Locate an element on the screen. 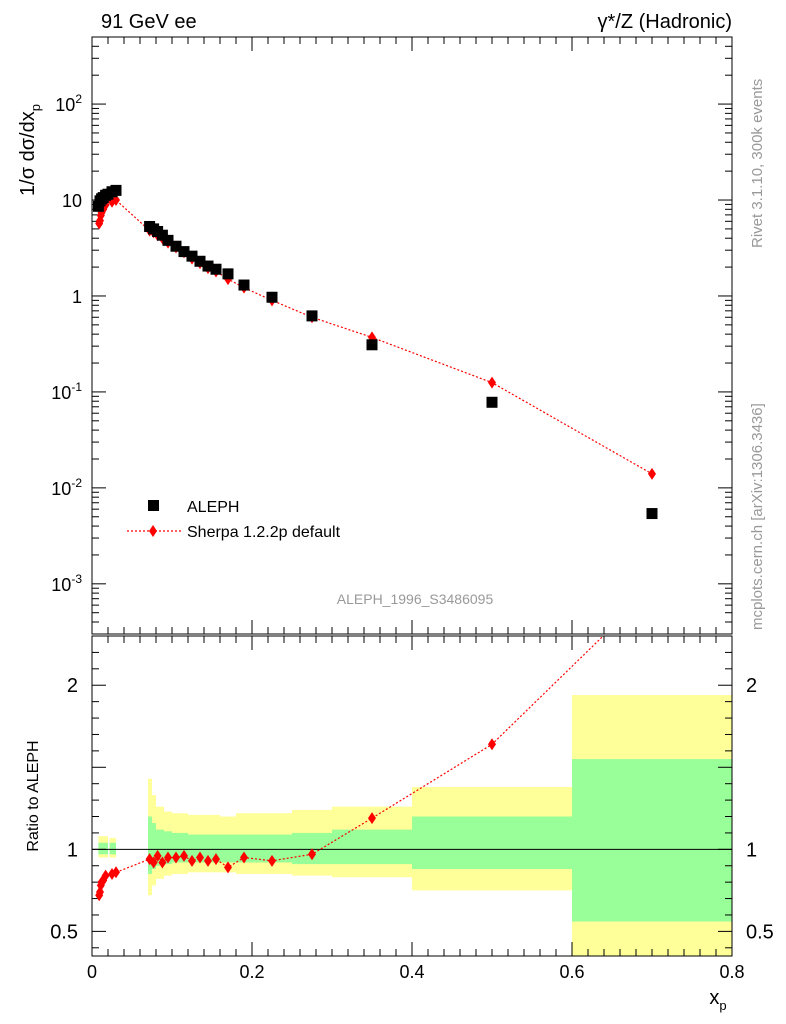 The width and height of the screenshot is (786, 1024). ratio-ylabel-group: Ratio to ALEPH is located at coordinates (33, 795).